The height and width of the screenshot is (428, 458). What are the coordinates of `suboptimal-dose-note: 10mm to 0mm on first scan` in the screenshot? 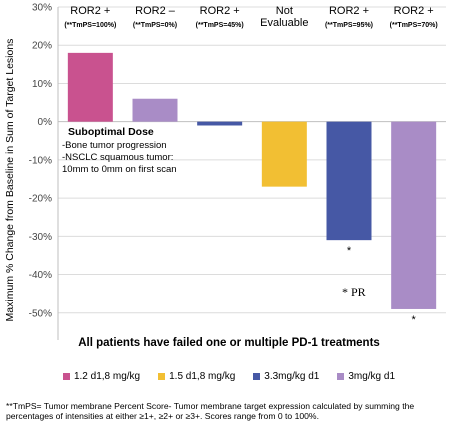 It's located at (119, 169).